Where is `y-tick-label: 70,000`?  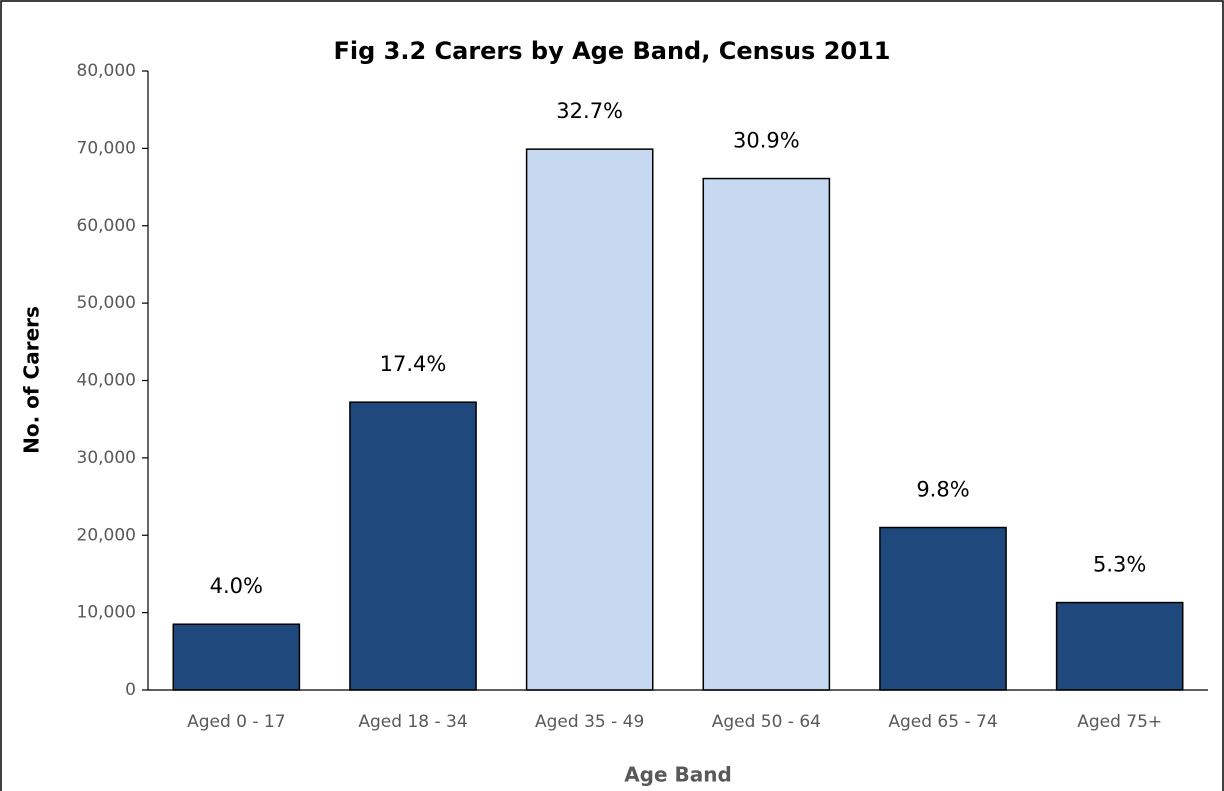
y-tick-label: 70,000 is located at coordinates (106, 148).